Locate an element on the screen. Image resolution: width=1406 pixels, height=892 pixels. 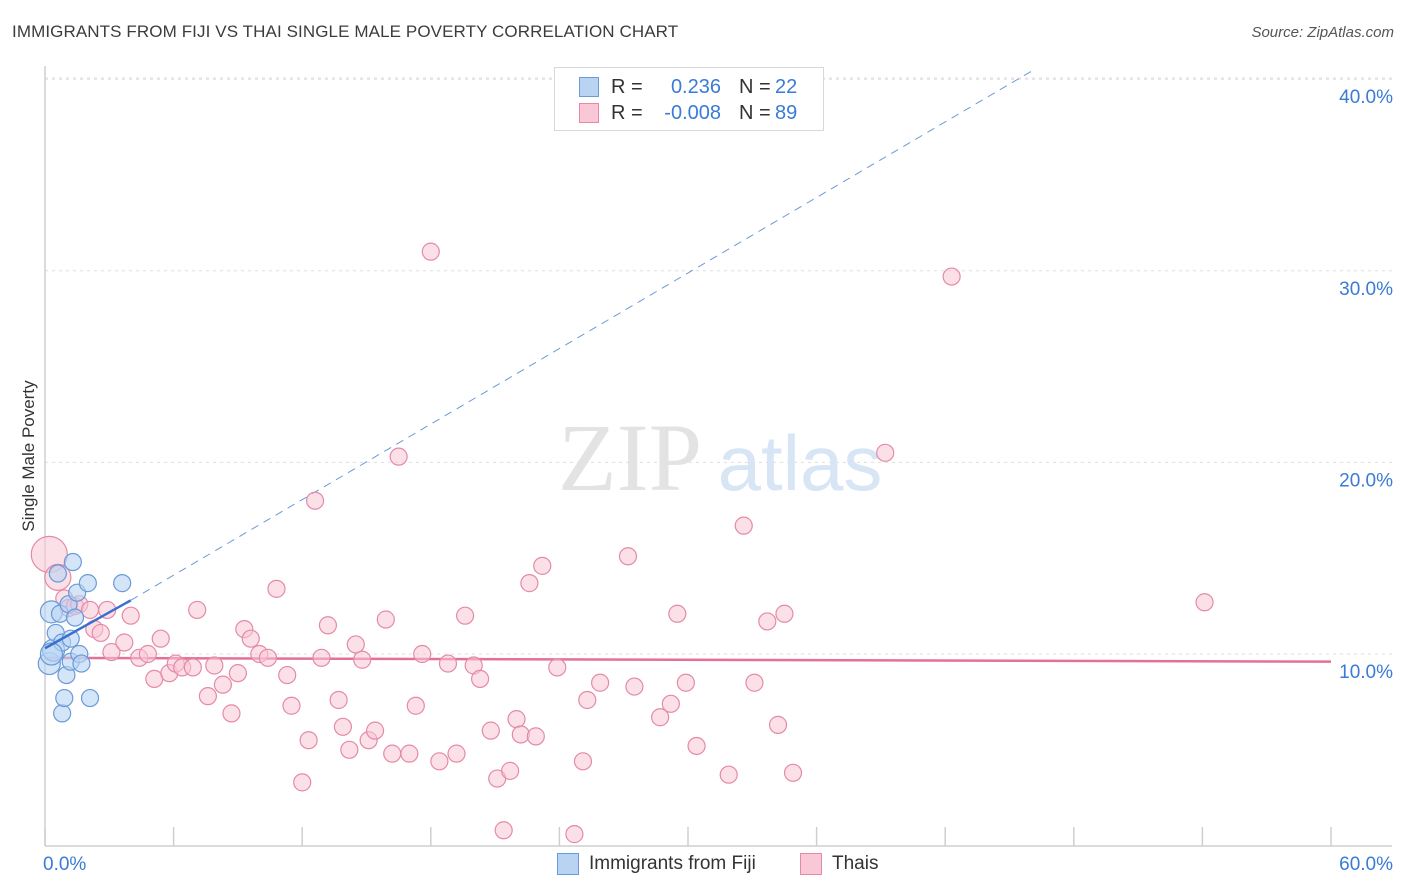
legend-row-fiji: R = 0.236 N = 22 is located at coordinates (688, 87).